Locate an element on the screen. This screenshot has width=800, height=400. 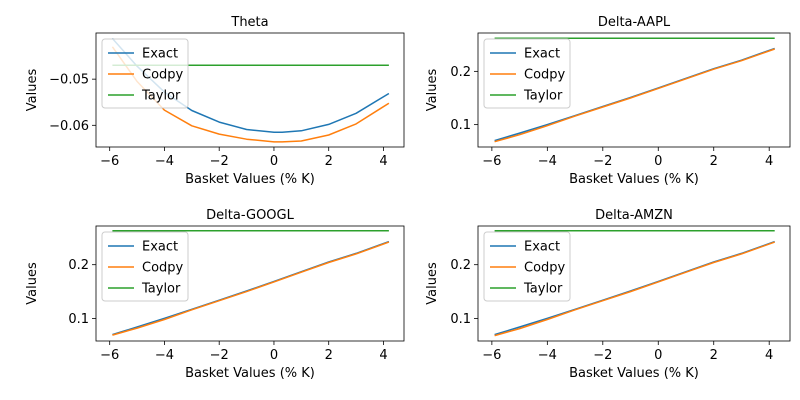
subplot-title: Theta is located at coordinates (249, 22).